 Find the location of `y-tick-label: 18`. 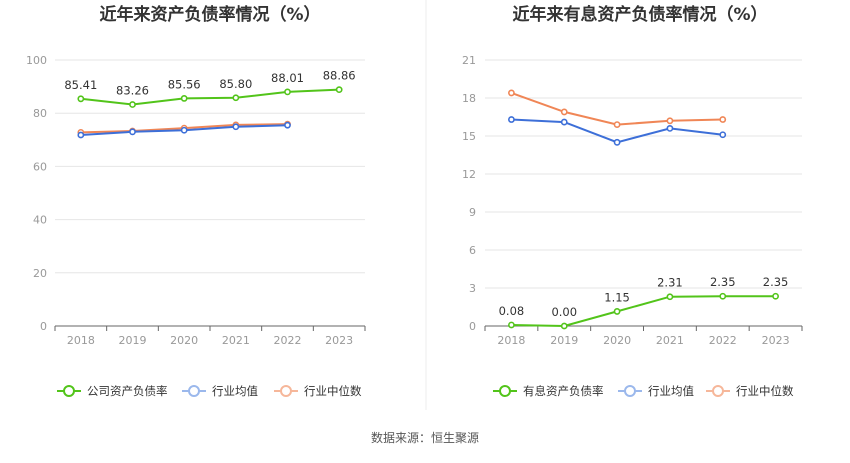

y-tick-label: 18 is located at coordinates (469, 98).